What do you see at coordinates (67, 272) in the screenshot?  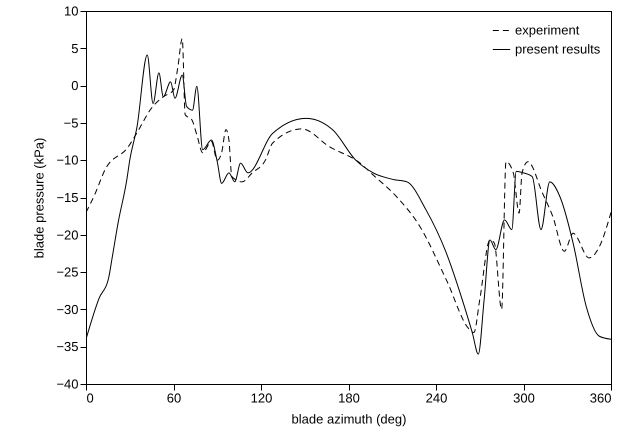 I see `y-tick-label: −25` at bounding box center [67, 272].